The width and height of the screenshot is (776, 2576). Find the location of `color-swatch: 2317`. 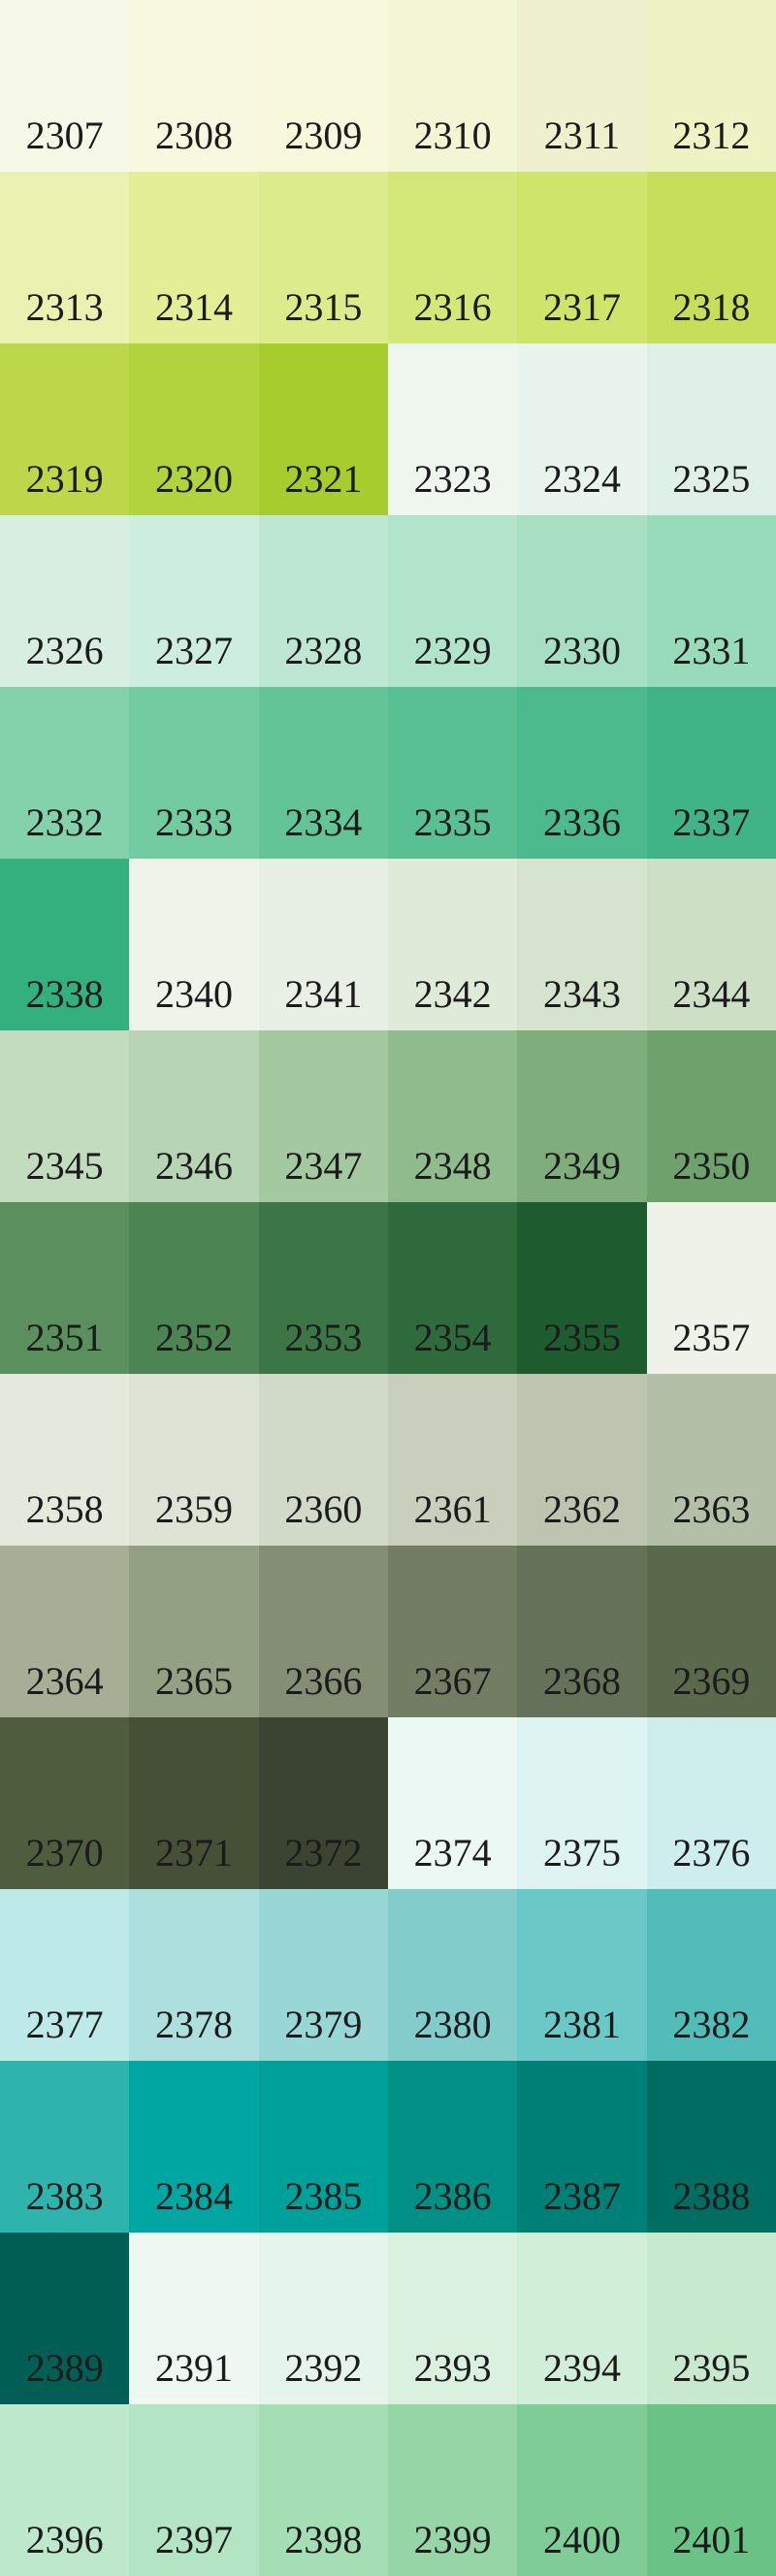

color-swatch: 2317 is located at coordinates (582, 257).